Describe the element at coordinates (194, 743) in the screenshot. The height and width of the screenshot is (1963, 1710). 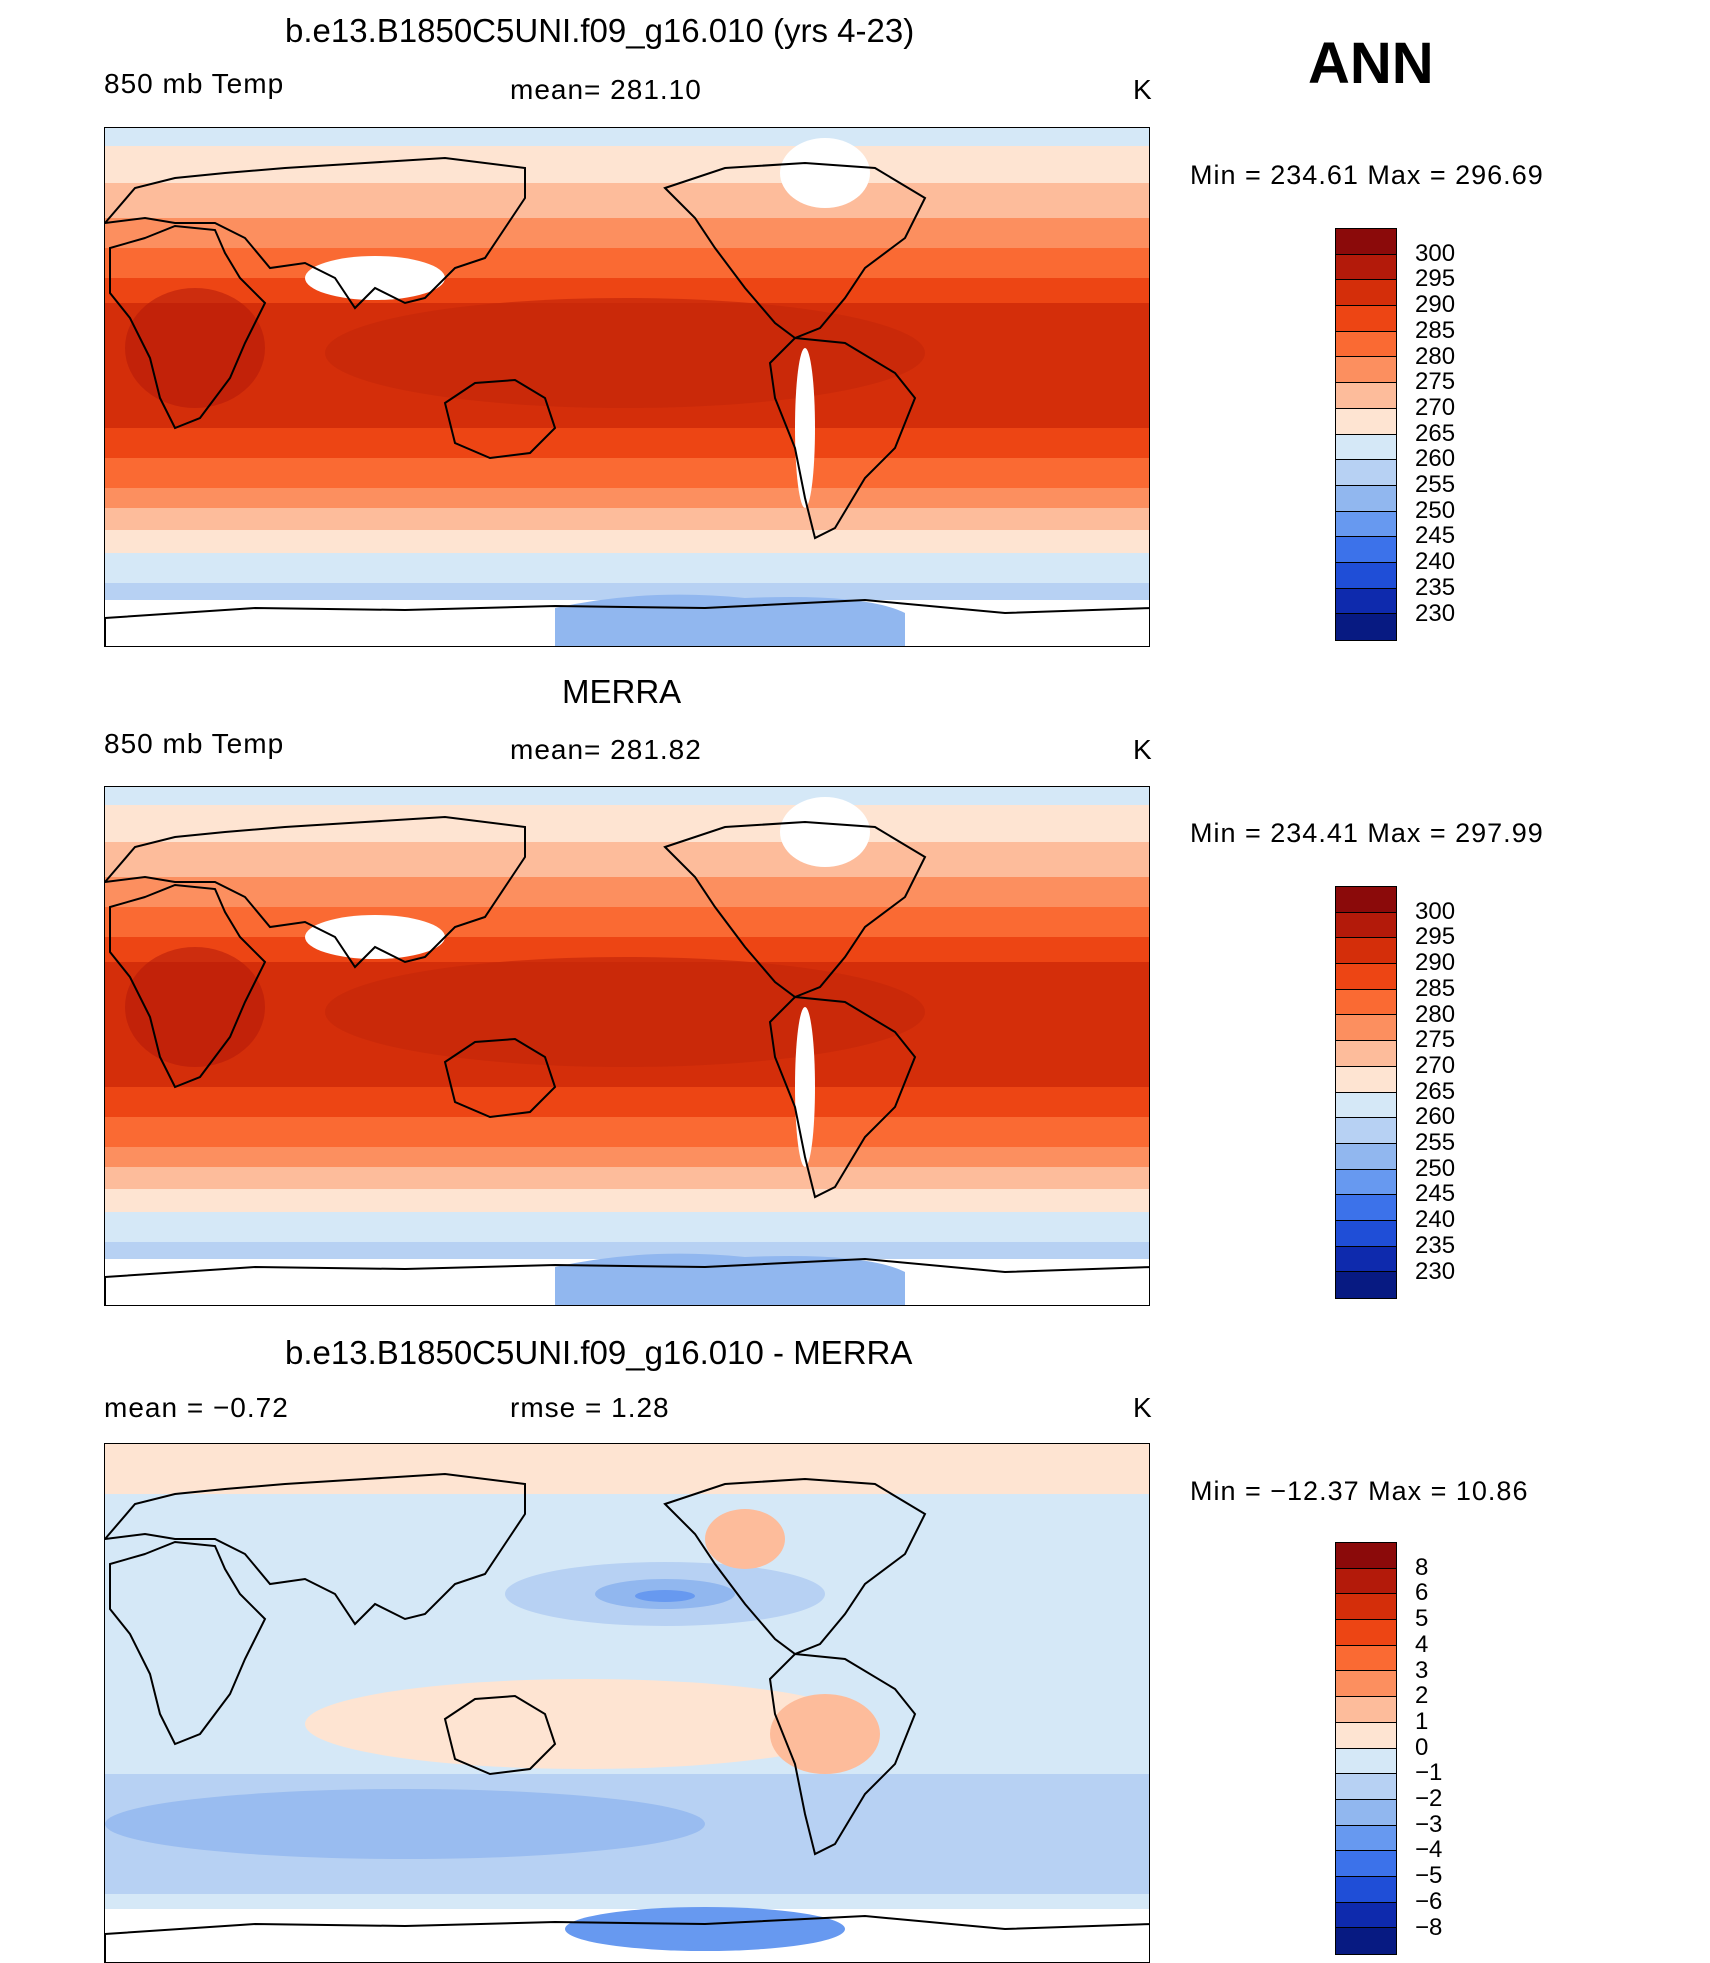
I see `panel-2-variable-label: 850 mb Temp` at that location.